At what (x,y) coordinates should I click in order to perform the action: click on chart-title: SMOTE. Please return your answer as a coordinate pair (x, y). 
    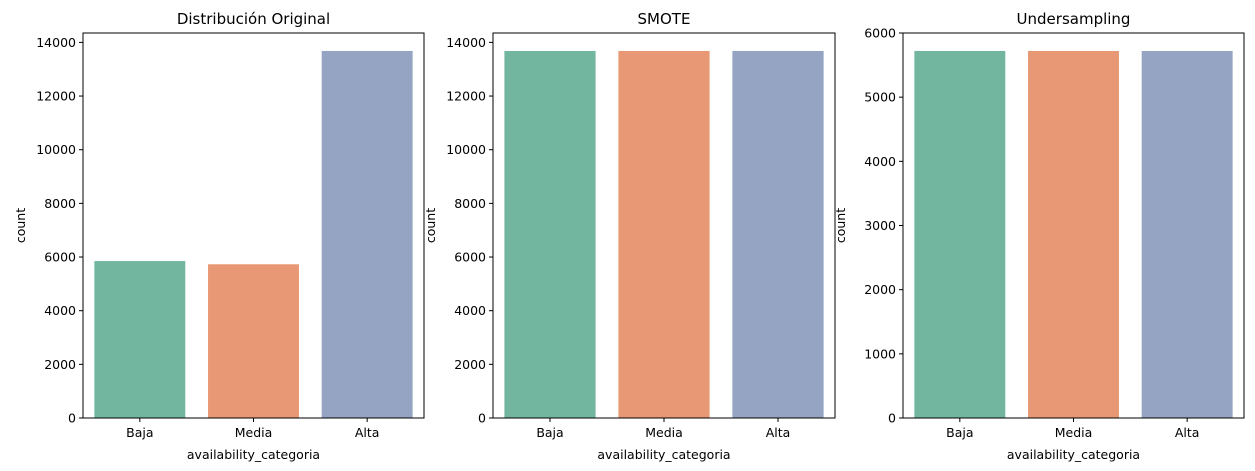
    Looking at the image, I should click on (664, 19).